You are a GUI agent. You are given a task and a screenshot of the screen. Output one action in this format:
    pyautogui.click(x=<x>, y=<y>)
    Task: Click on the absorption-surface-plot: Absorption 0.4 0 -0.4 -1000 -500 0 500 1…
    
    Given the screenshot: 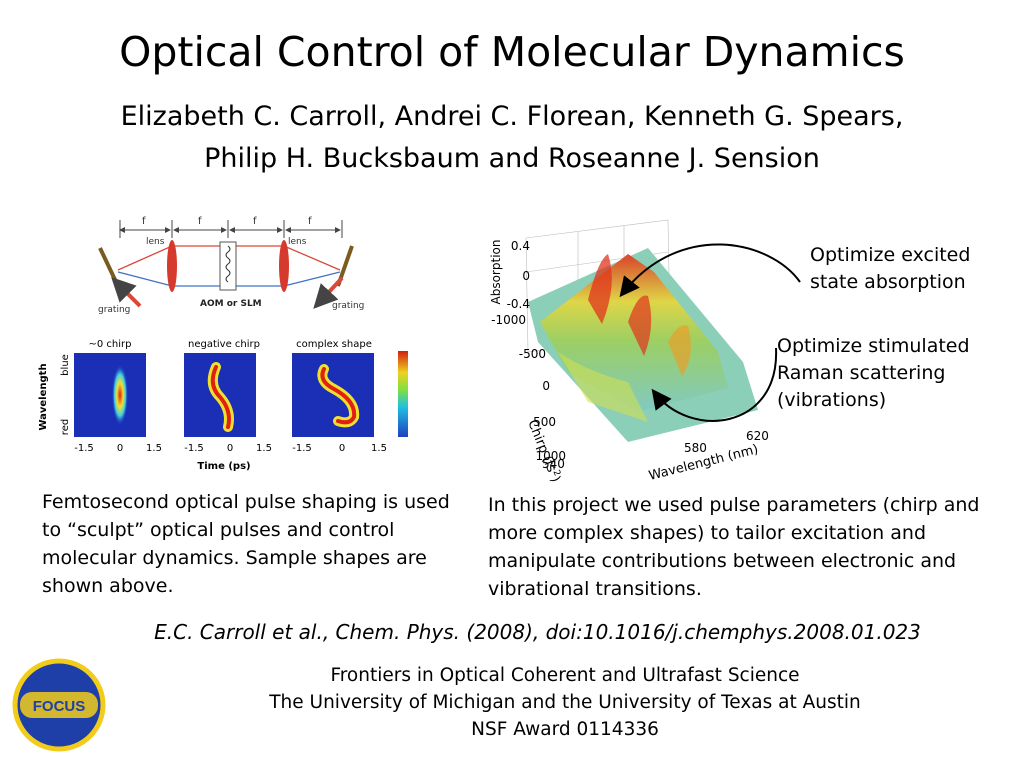 What is the action you would take?
    pyautogui.click(x=629, y=351)
    